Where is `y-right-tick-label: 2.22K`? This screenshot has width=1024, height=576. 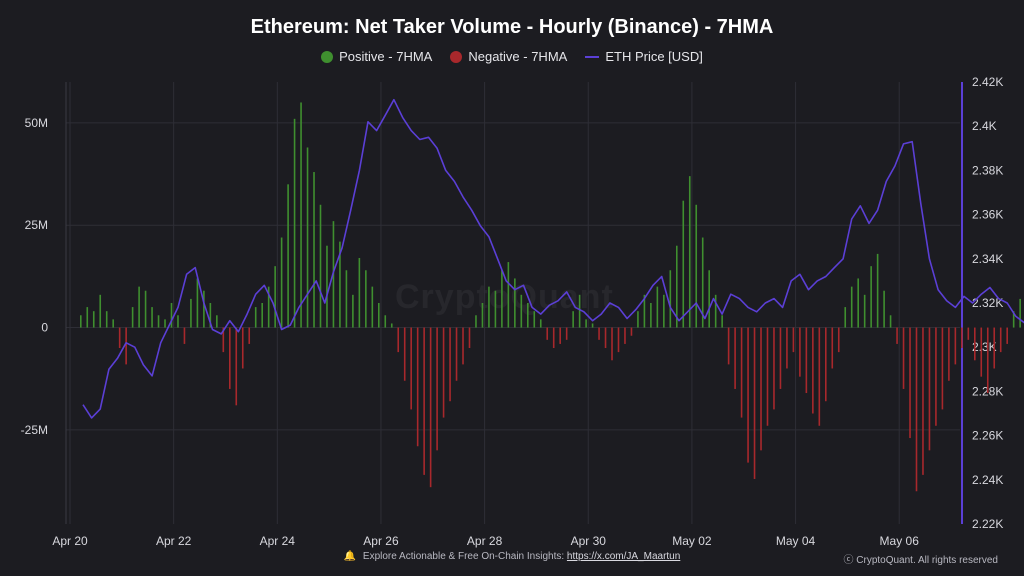 y-right-tick-label: 2.22K is located at coordinates (987, 524).